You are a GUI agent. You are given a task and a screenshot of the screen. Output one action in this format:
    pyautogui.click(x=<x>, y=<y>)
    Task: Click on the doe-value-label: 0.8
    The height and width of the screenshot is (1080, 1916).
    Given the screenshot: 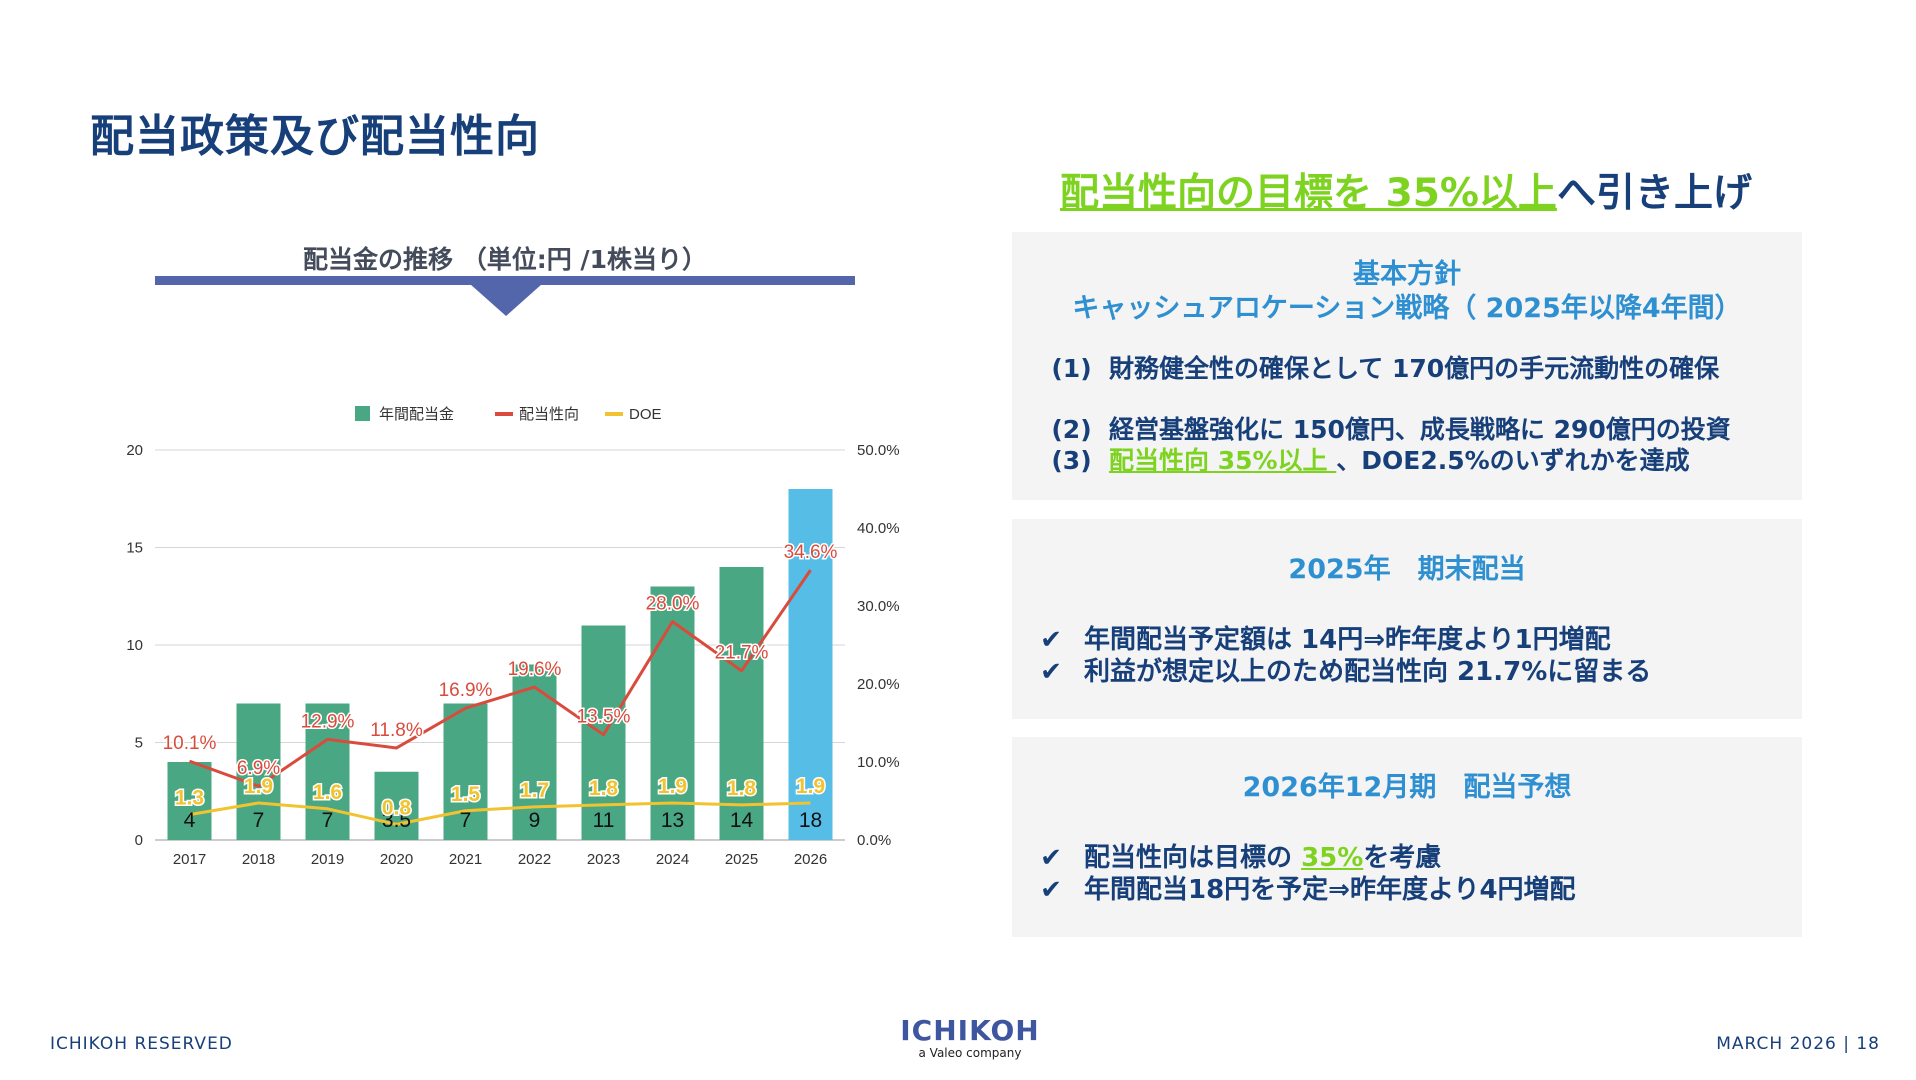 What is the action you would take?
    pyautogui.click(x=397, y=807)
    